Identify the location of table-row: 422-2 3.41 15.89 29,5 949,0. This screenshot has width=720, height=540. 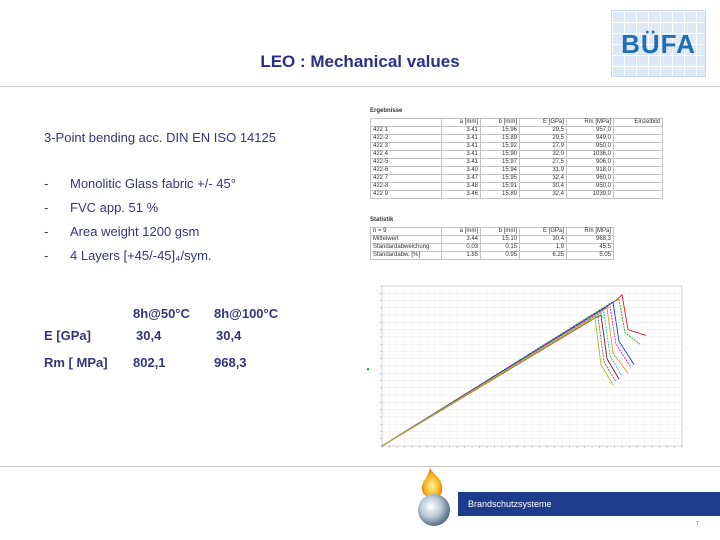
(516, 138).